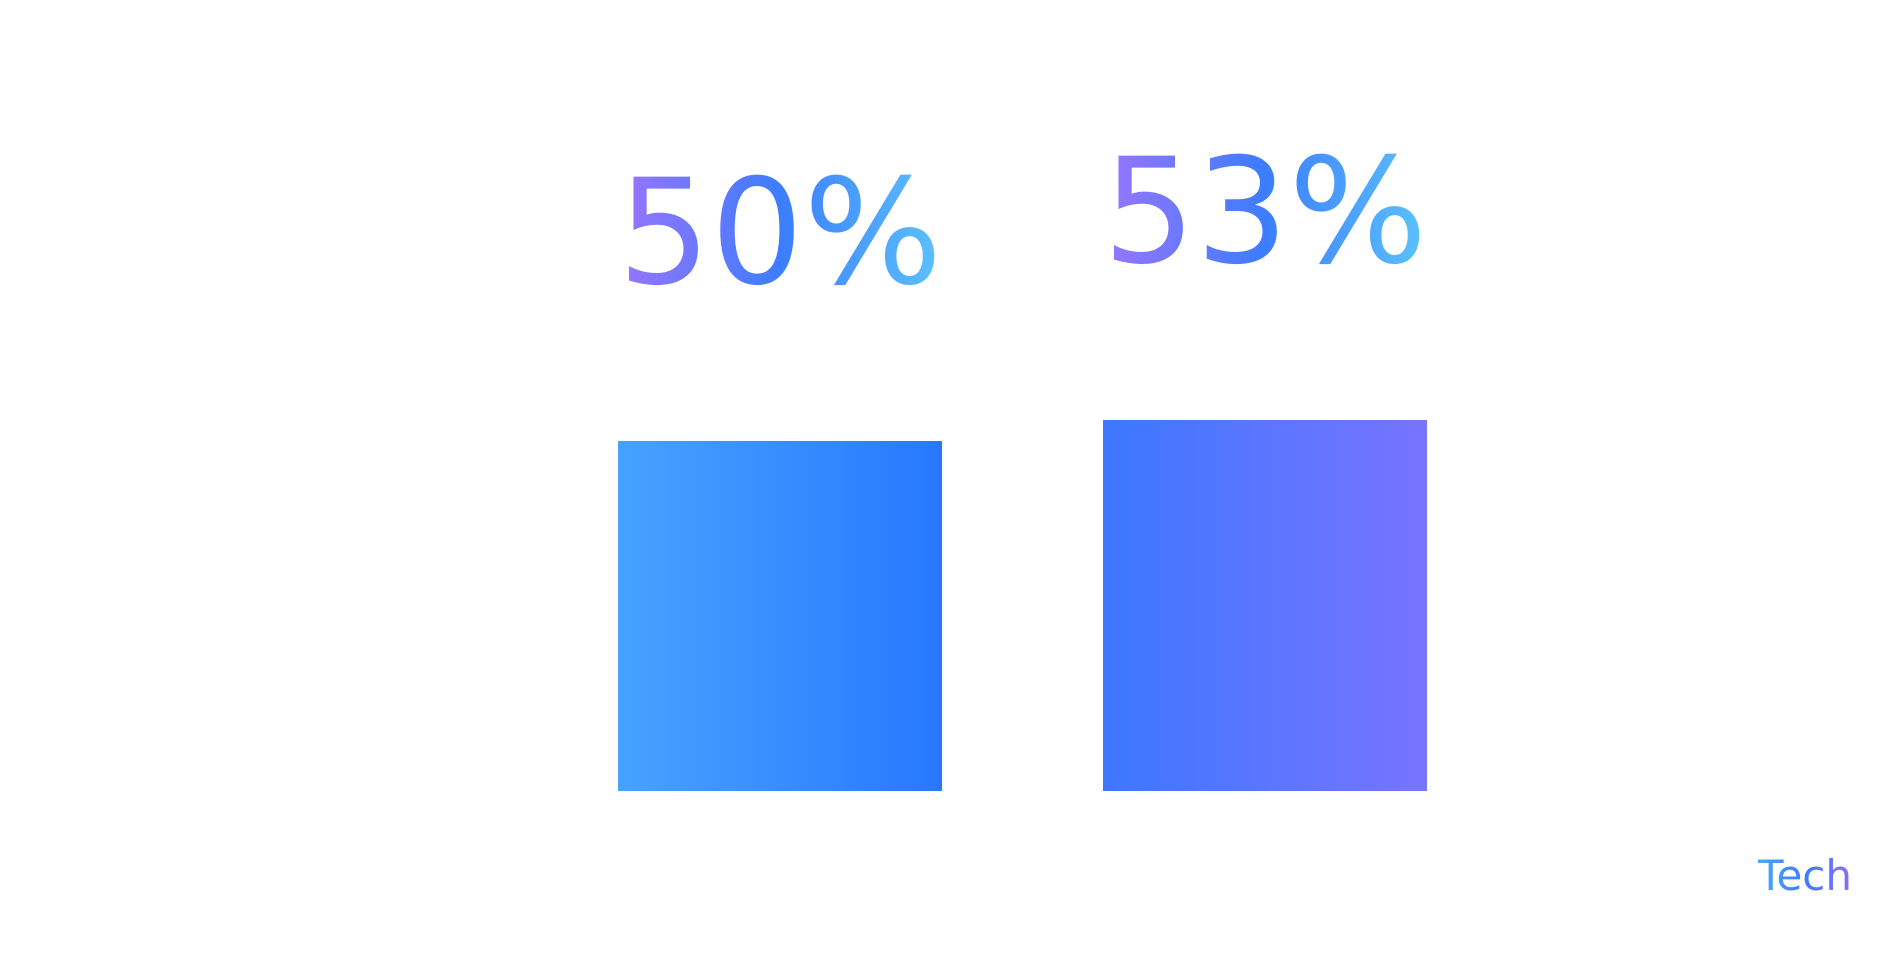  What do you see at coordinates (1265, 212) in the screenshot?
I see `data-label-2: 53%` at bounding box center [1265, 212].